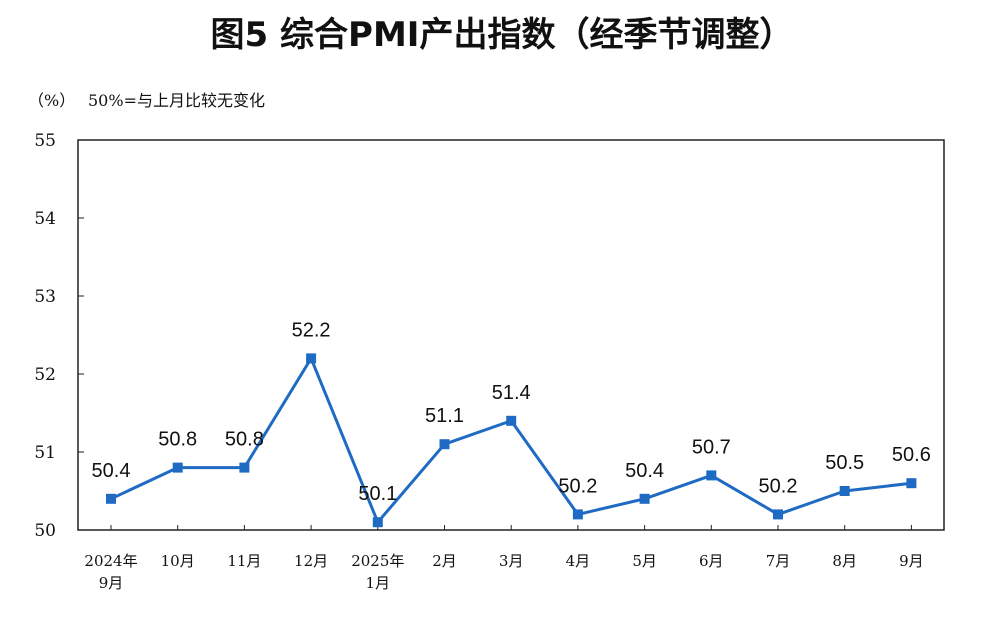 This screenshot has height=618, width=1004. Describe the element at coordinates (511, 393) in the screenshot. I see `data-label: 51.4` at that location.